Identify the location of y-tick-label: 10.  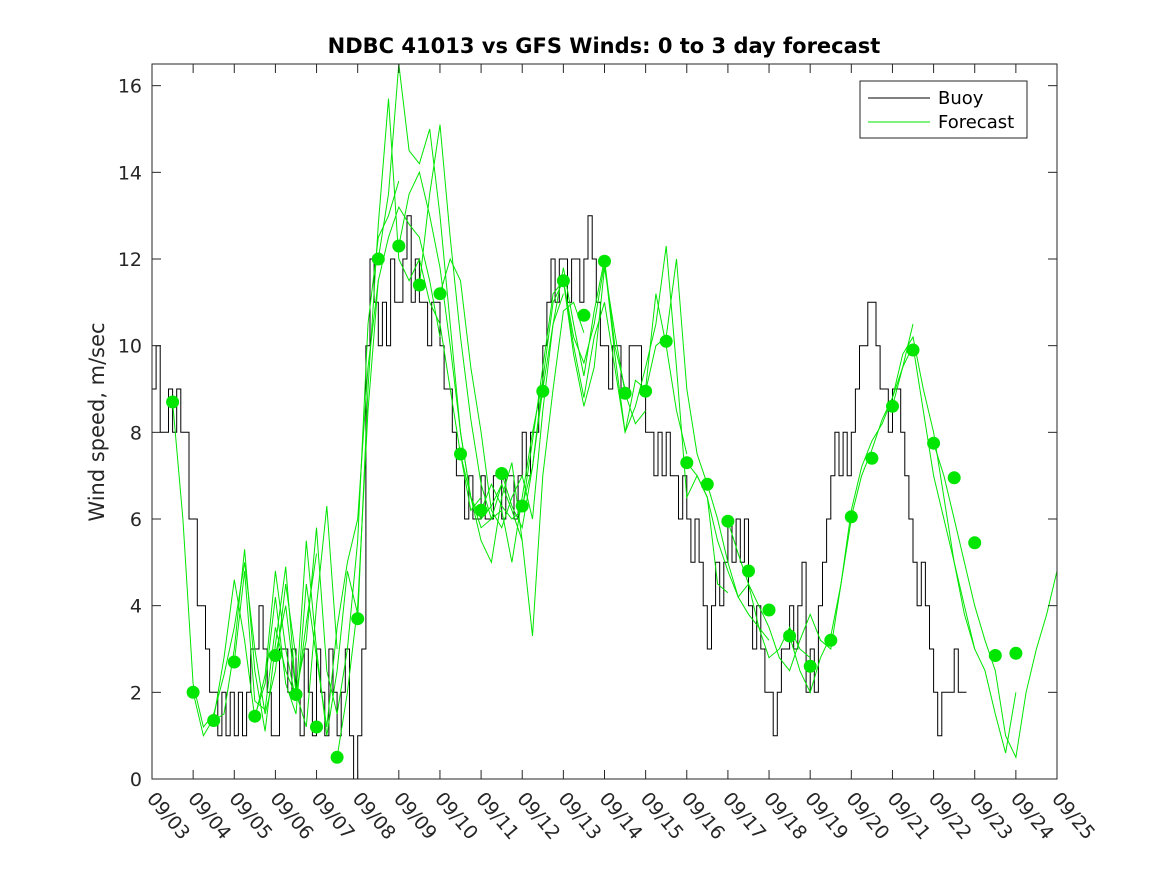
(130, 347).